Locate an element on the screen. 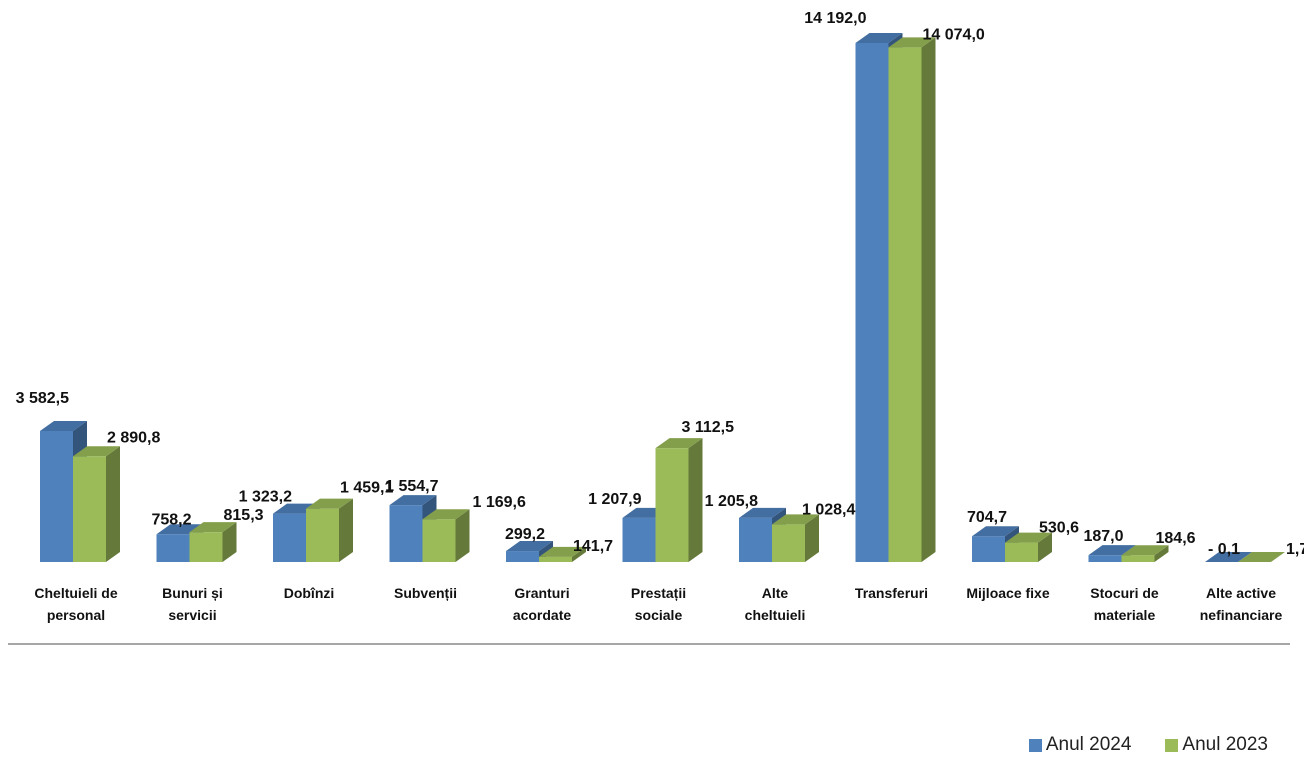 The image size is (1304, 760). legend-item-series-2: Anul 2023 is located at coordinates (1216, 745).